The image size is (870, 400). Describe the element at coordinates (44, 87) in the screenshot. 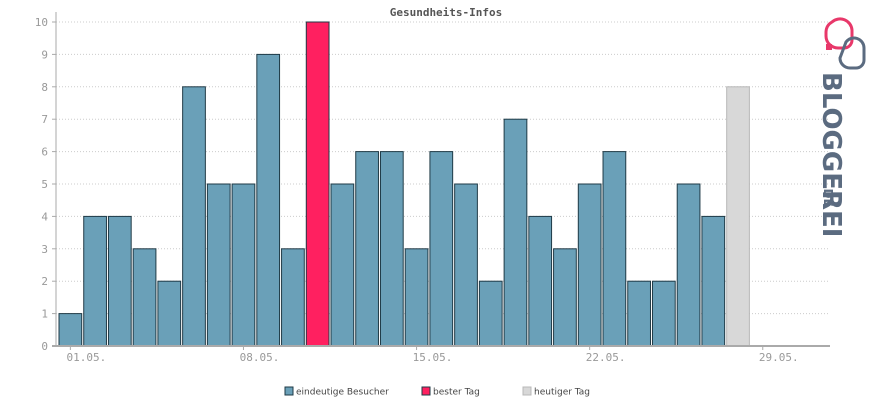

I see `y-tick-label: 8` at that location.